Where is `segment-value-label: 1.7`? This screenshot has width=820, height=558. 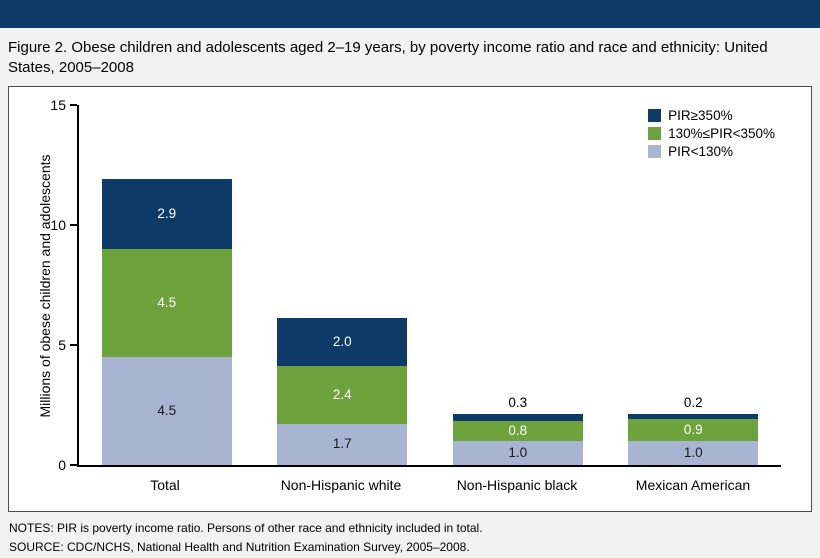
segment-value-label: 1.7 is located at coordinates (342, 444).